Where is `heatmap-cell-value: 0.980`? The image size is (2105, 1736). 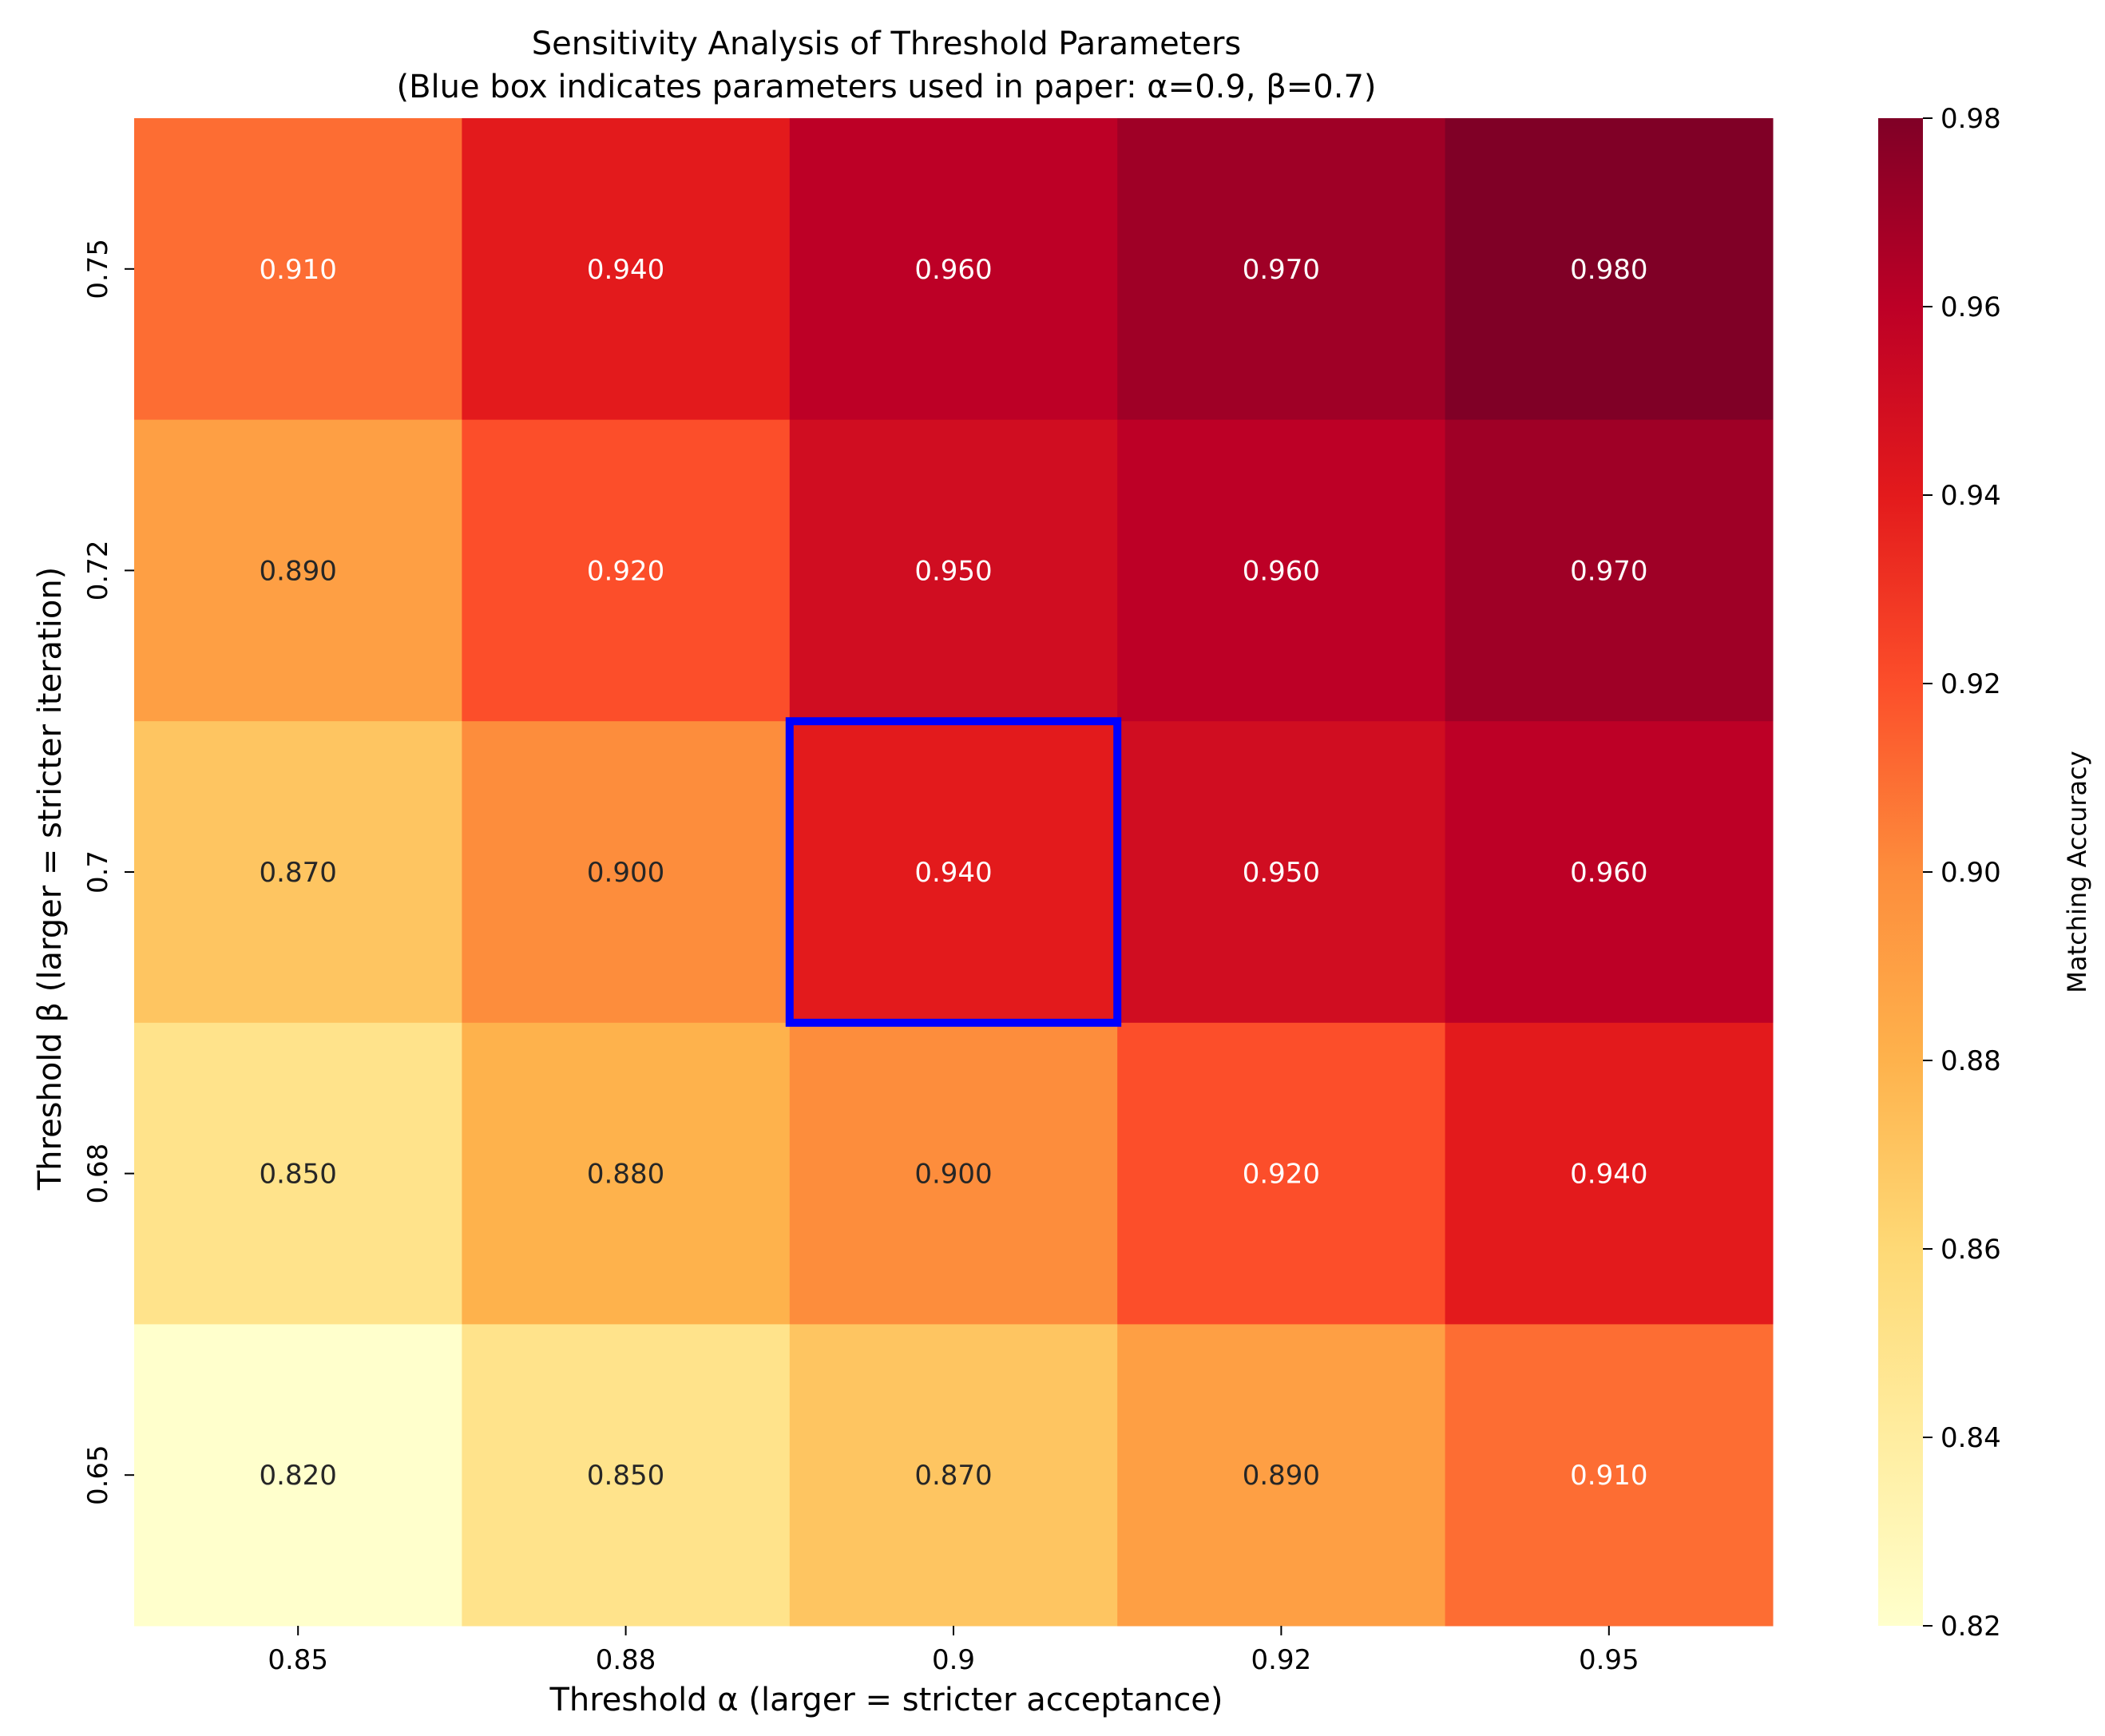 heatmap-cell-value: 0.980 is located at coordinates (1608, 270).